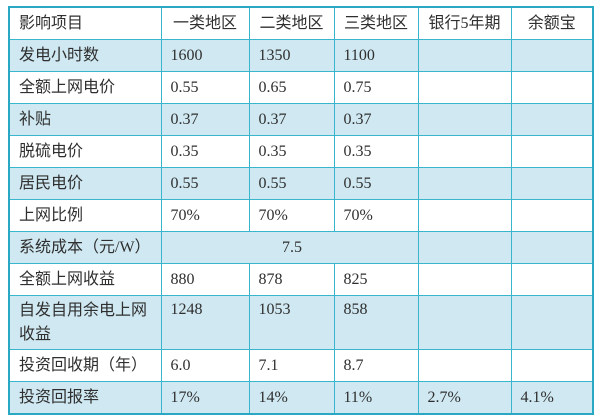  Describe the element at coordinates (85, 398) in the screenshot. I see `row-label: 投资回报率` at that location.